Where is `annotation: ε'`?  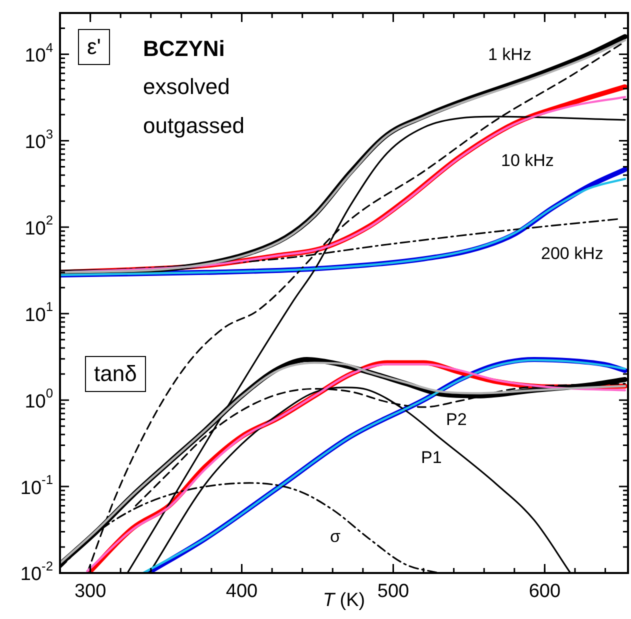 annotation: ε' is located at coordinates (94, 47).